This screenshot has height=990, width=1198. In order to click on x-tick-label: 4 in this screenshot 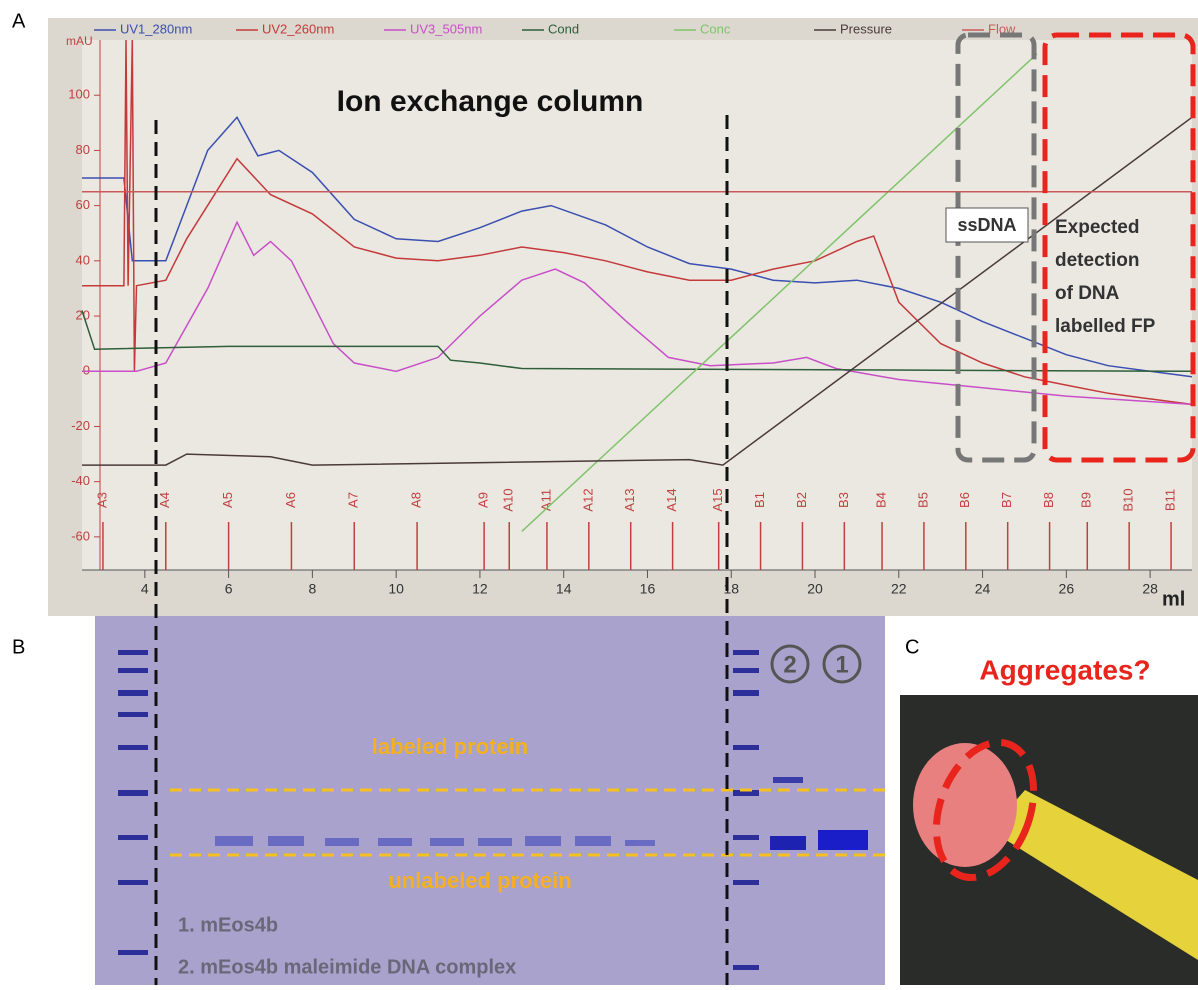, I will do `click(145, 589)`.